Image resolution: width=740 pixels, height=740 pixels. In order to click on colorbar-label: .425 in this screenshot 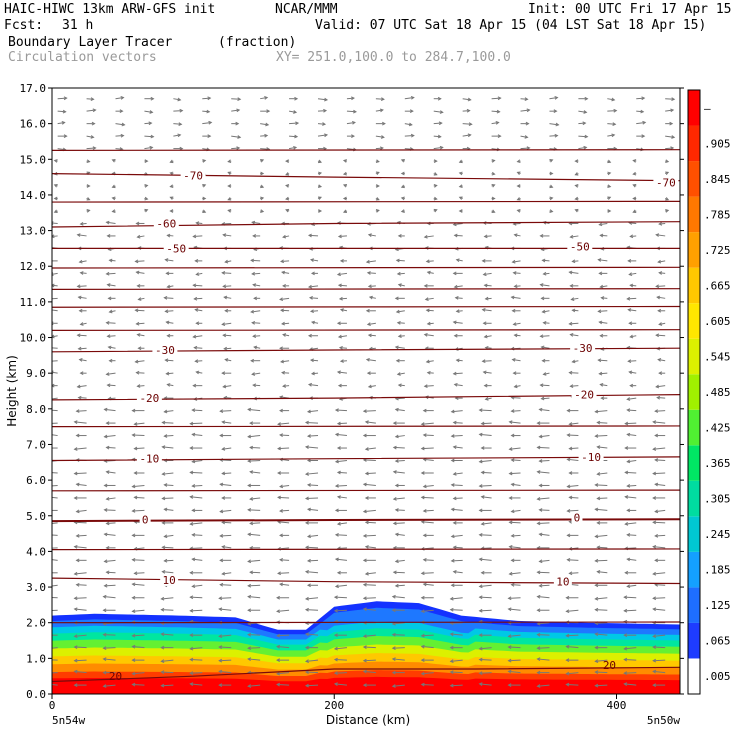, I will do `click(717, 428)`.